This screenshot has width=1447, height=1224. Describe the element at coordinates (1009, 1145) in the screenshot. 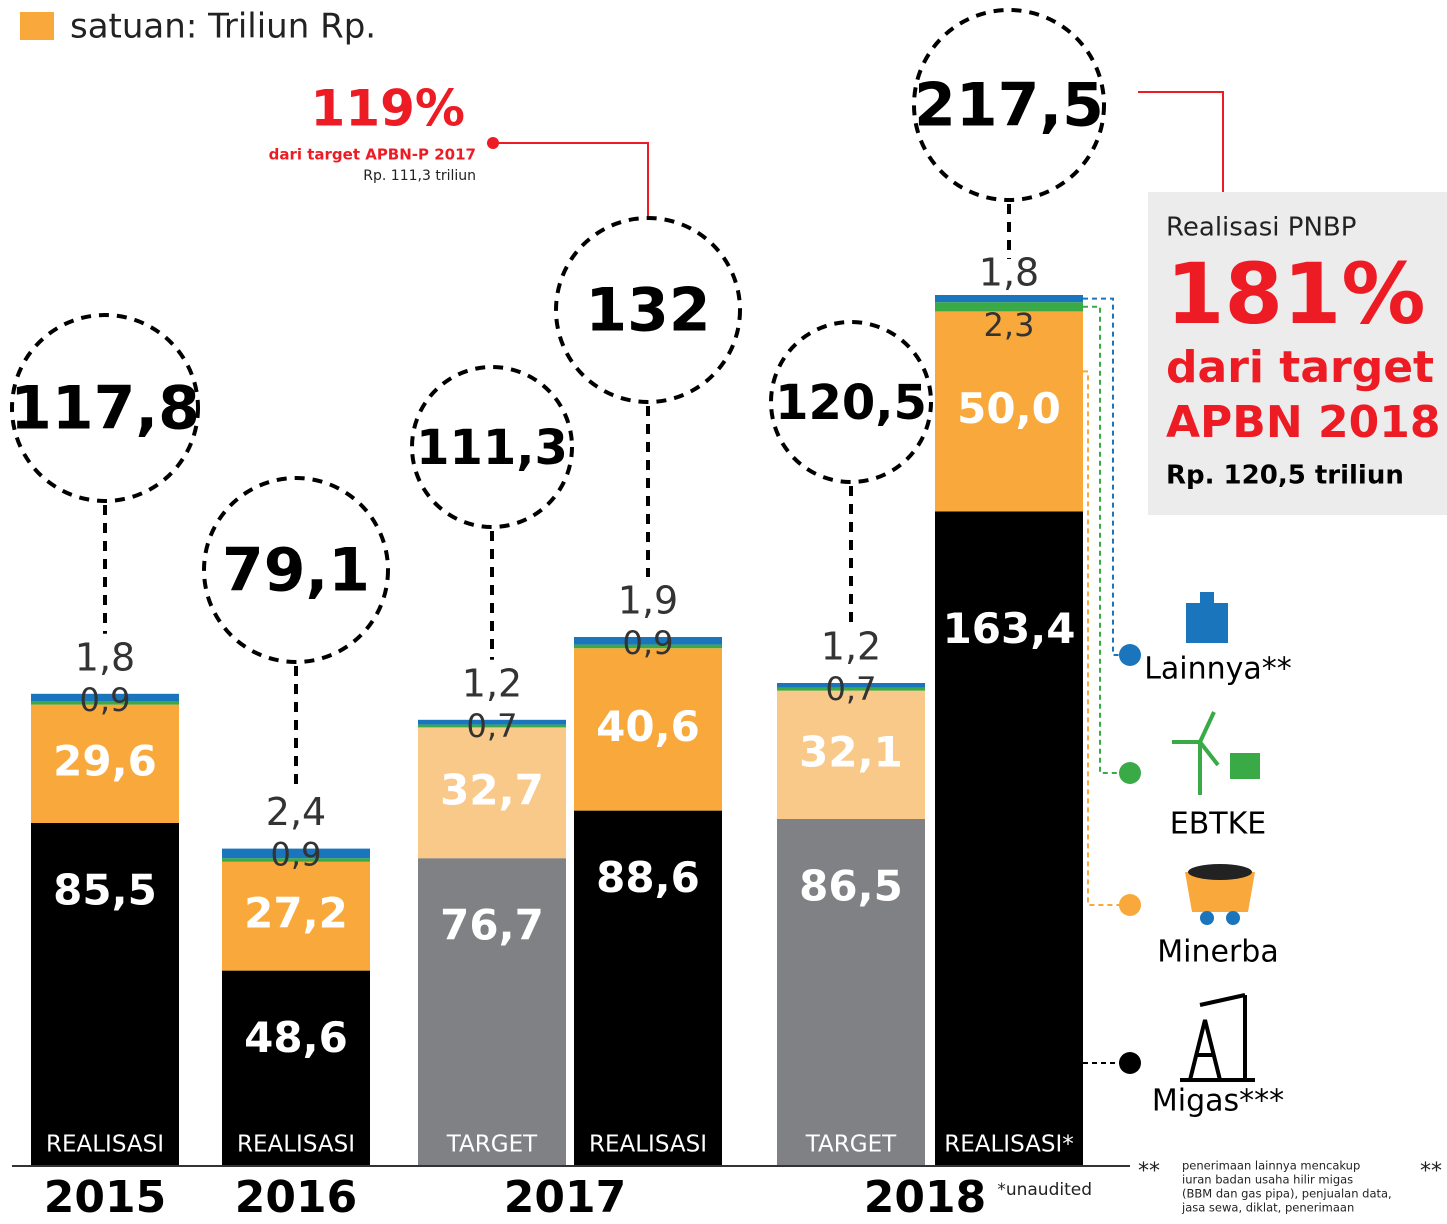

I see `bar-label: REALISASI*` at that location.